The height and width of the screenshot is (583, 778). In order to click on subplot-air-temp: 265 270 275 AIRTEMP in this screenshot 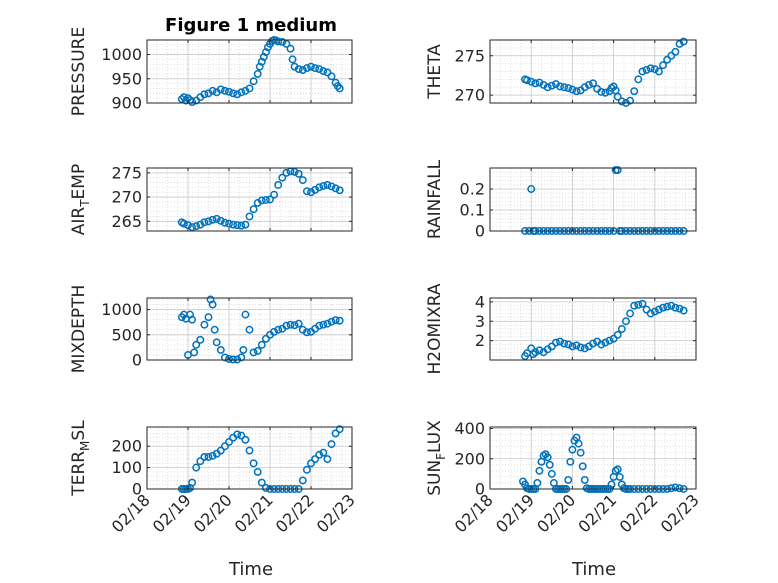, I will do `click(211, 199)`.